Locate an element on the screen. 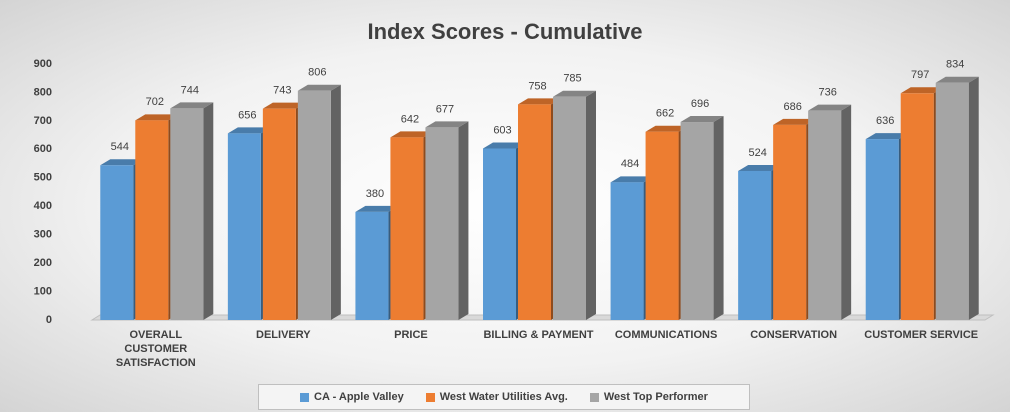  y-tick-label: 900 is located at coordinates (43, 64).